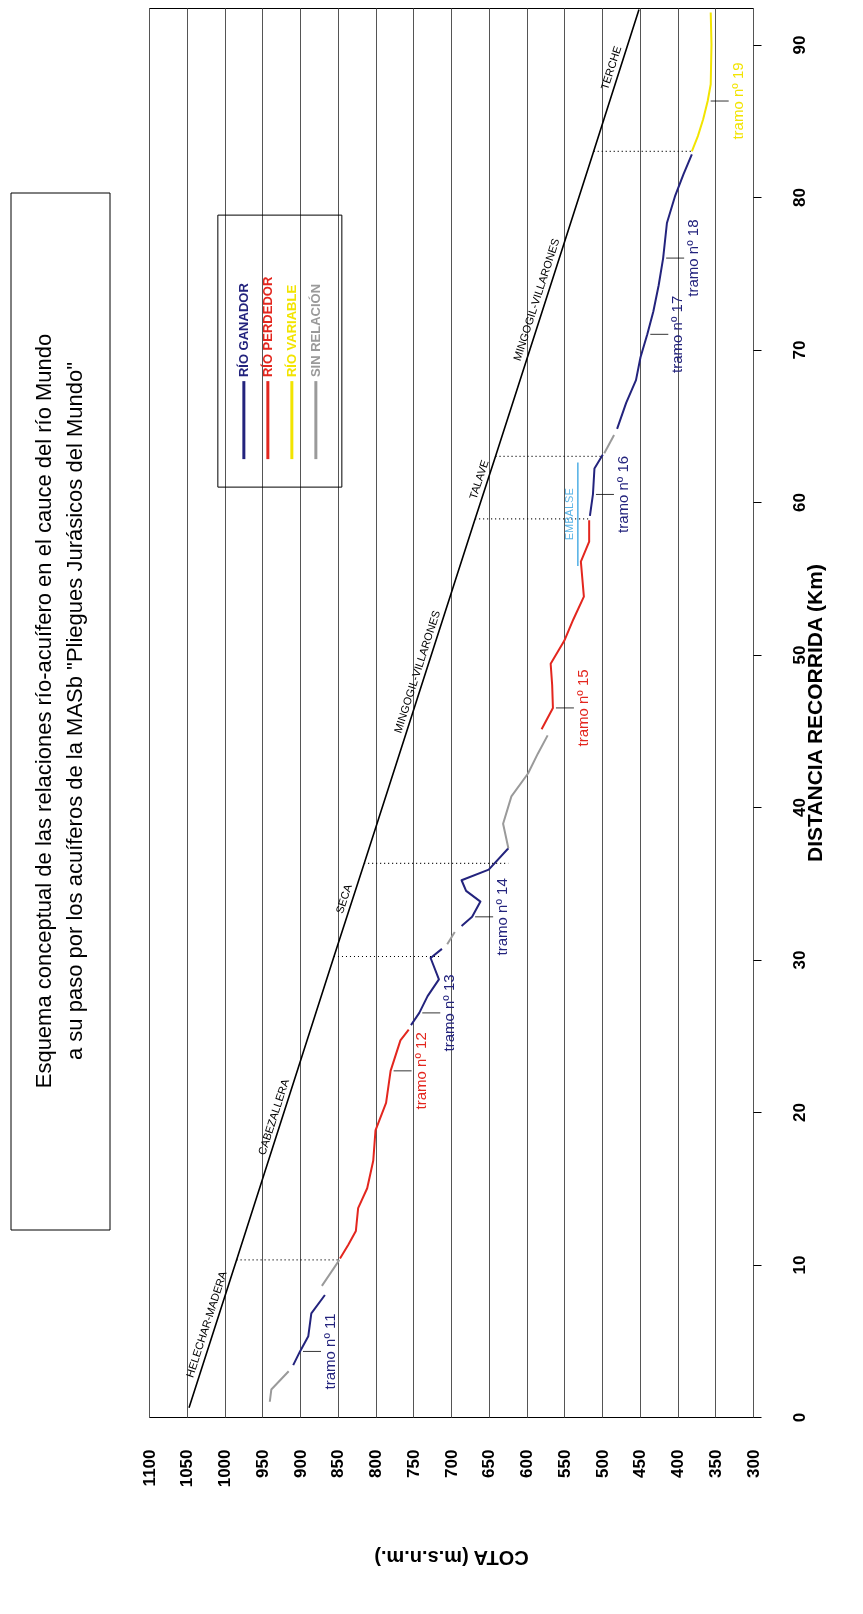 This screenshot has width=863, height=1614. What do you see at coordinates (640, 1463) in the screenshot?
I see `x-tick-label: 450` at bounding box center [640, 1463].